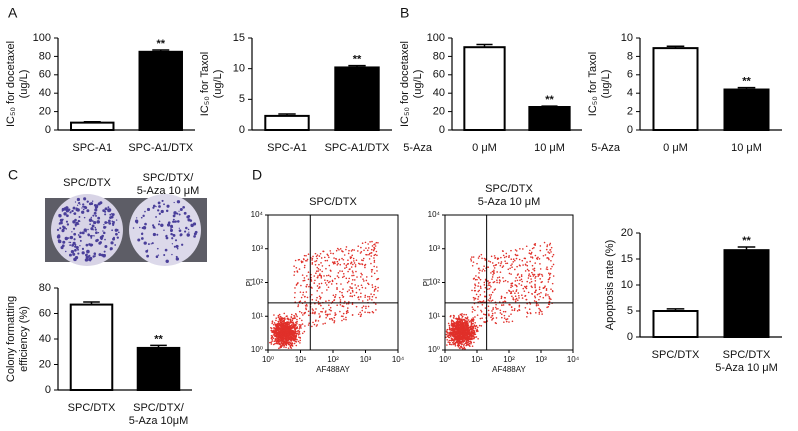 This screenshot has height=431, width=798. Describe the element at coordinates (257, 248) in the screenshot. I see `y-tick-label: 10³` at that location.